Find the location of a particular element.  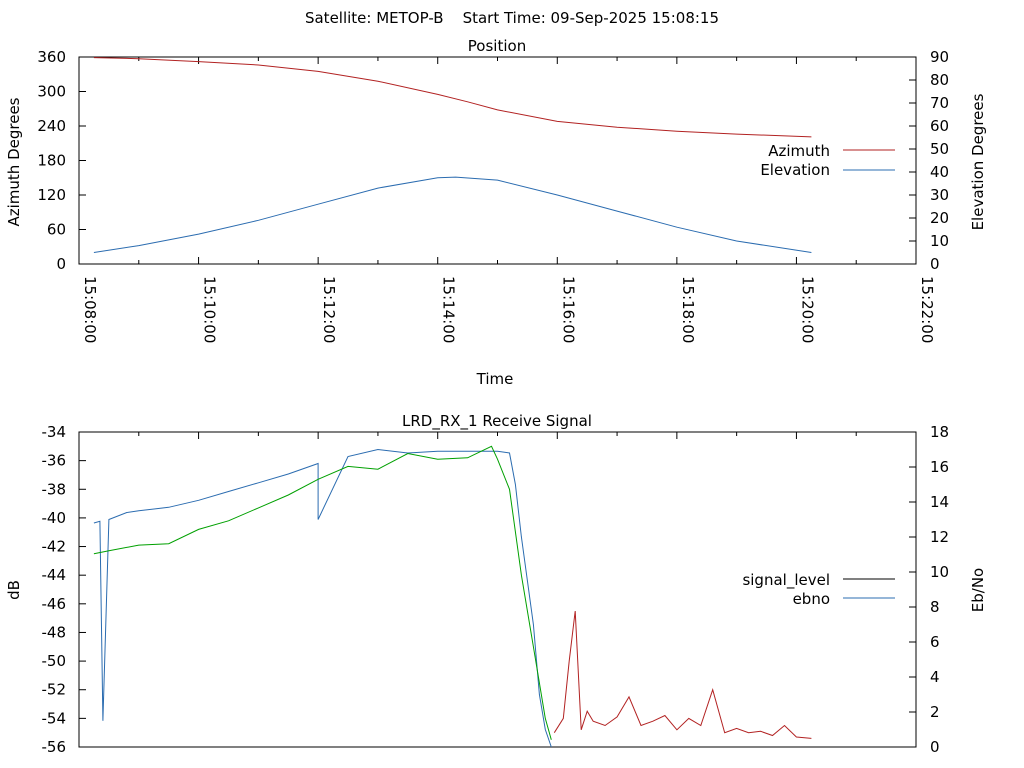

signal-y-tick-label: -52 is located at coordinates (54, 690).